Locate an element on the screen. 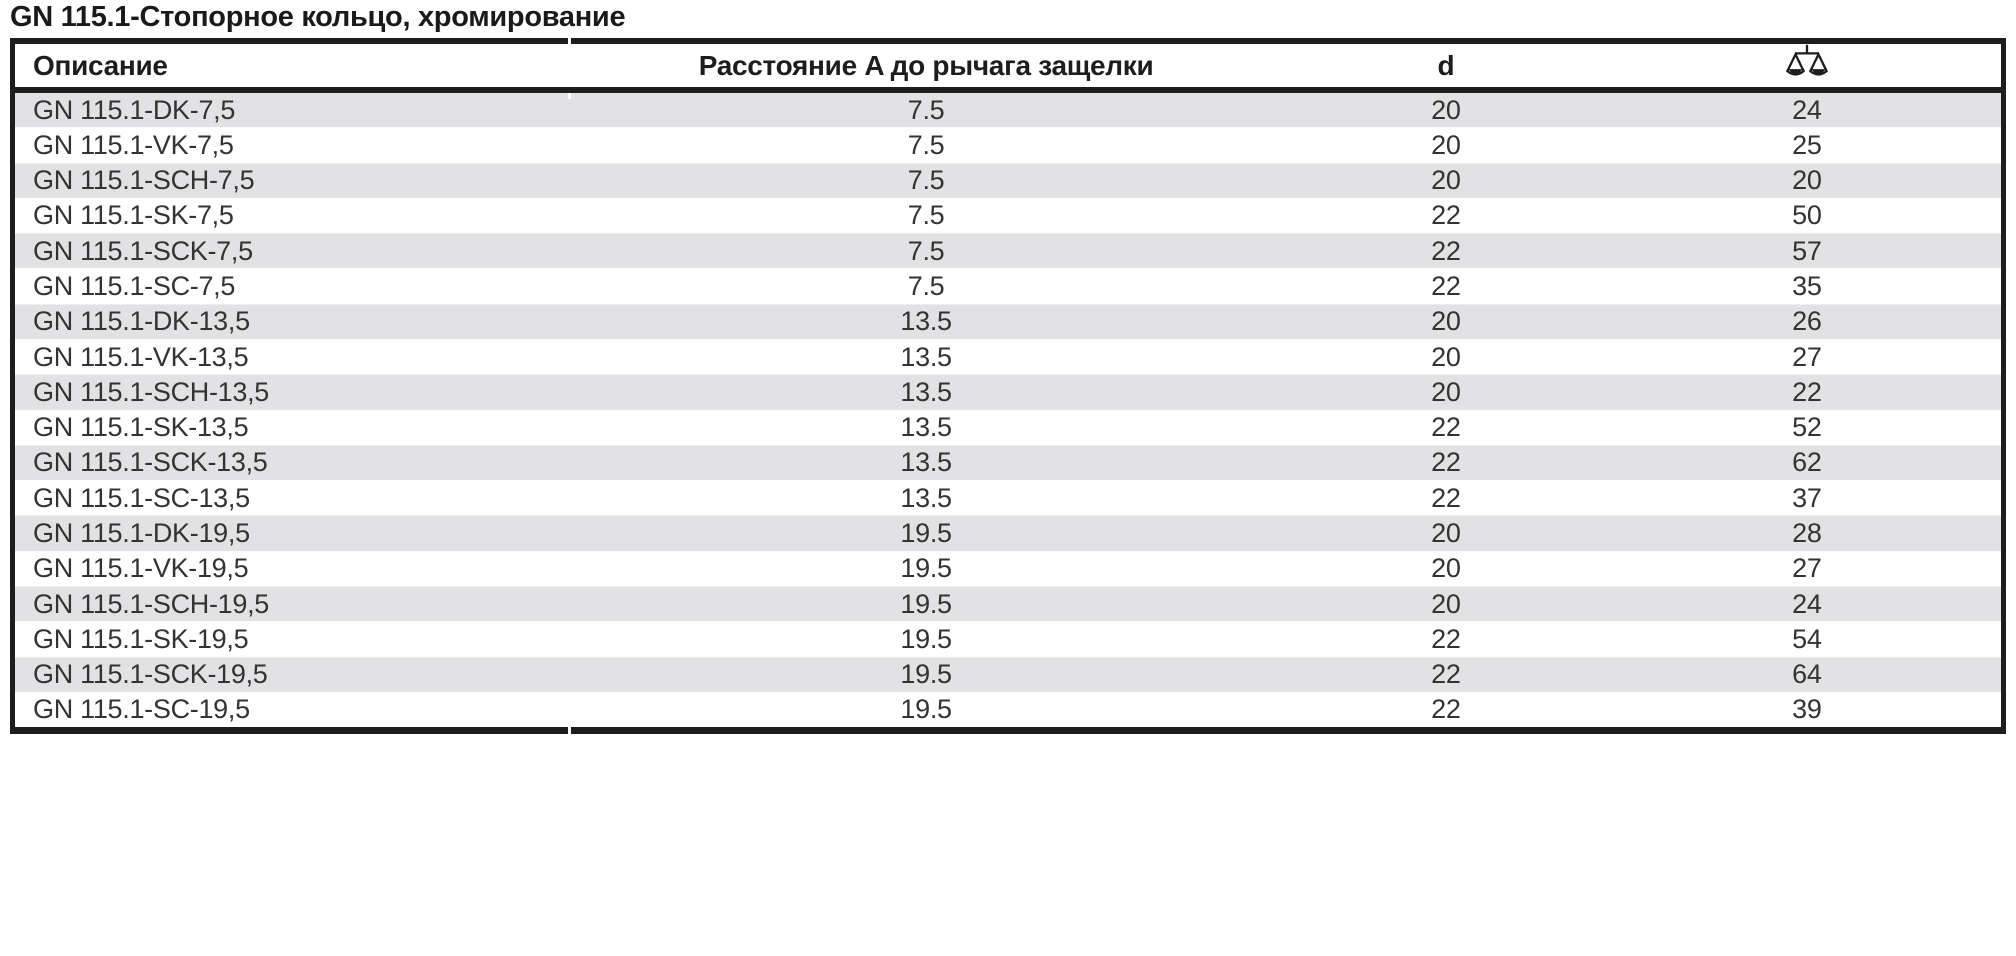 The image size is (2016, 956). cell-weight: 35 is located at coordinates (1807, 286).